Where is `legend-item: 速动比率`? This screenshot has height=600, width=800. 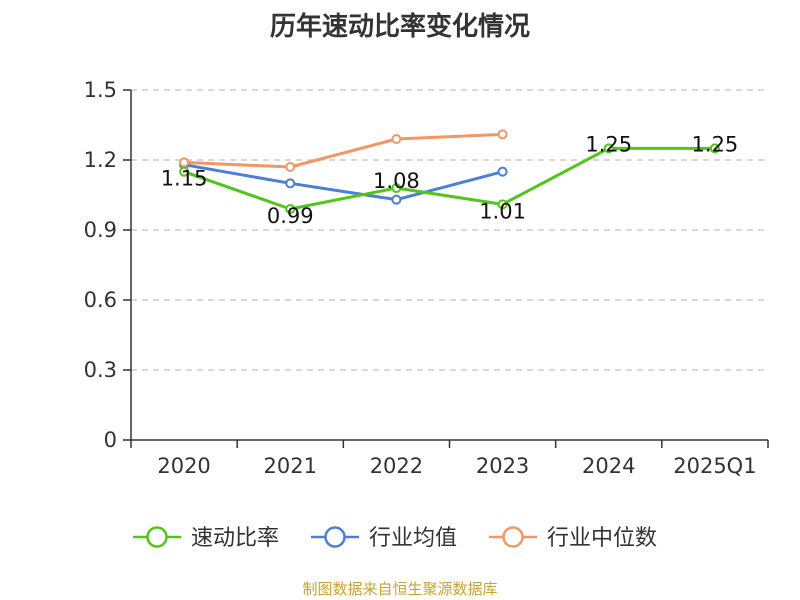
legend-item: 速动比率 is located at coordinates (206, 538).